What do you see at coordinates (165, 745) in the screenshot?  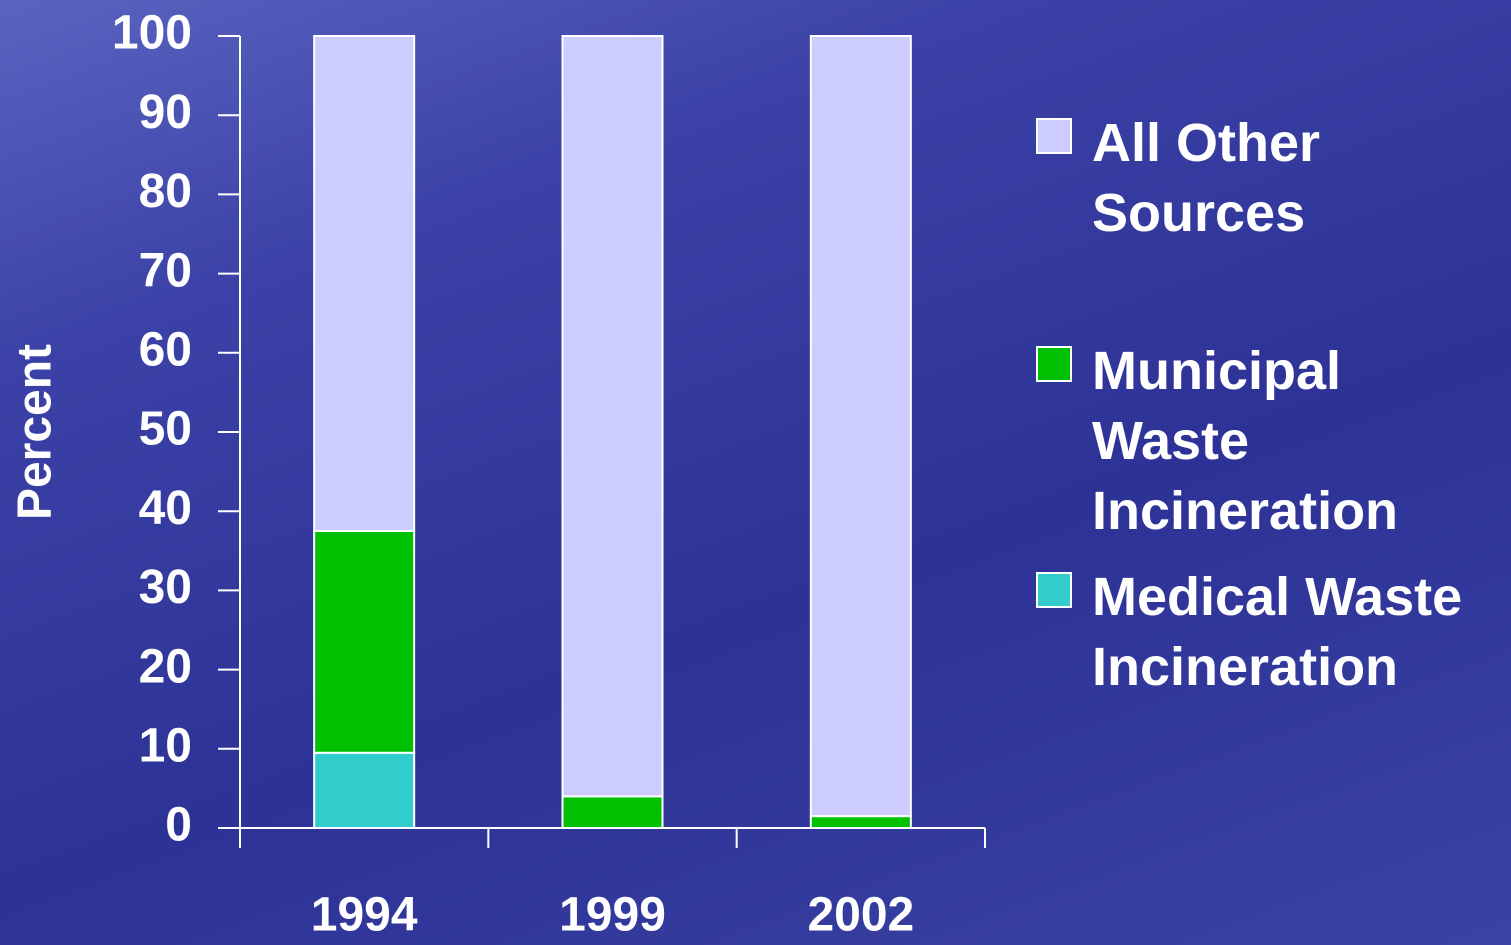 I see `y-tick-label: 10` at bounding box center [165, 745].